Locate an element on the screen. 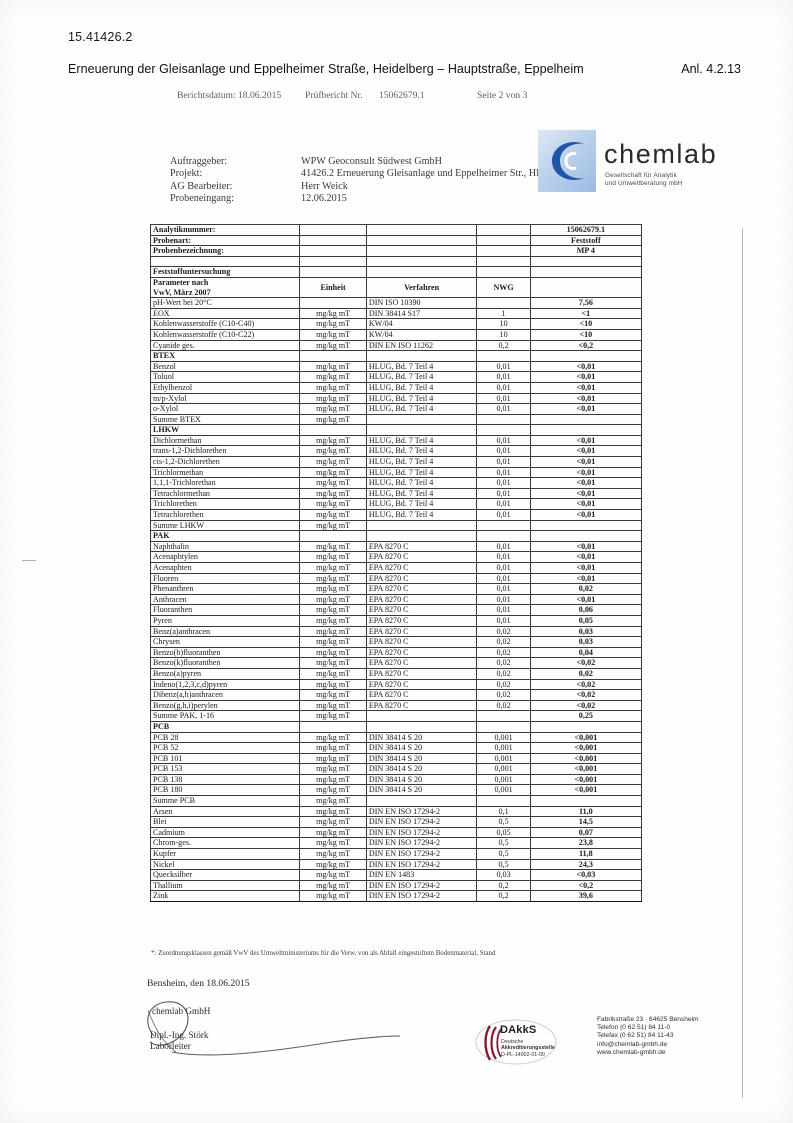 This screenshot has width=793, height=1123. table-row: Pyren mg/kg mT EPA 8270 C 0,01 0,05 is located at coordinates (396, 620).